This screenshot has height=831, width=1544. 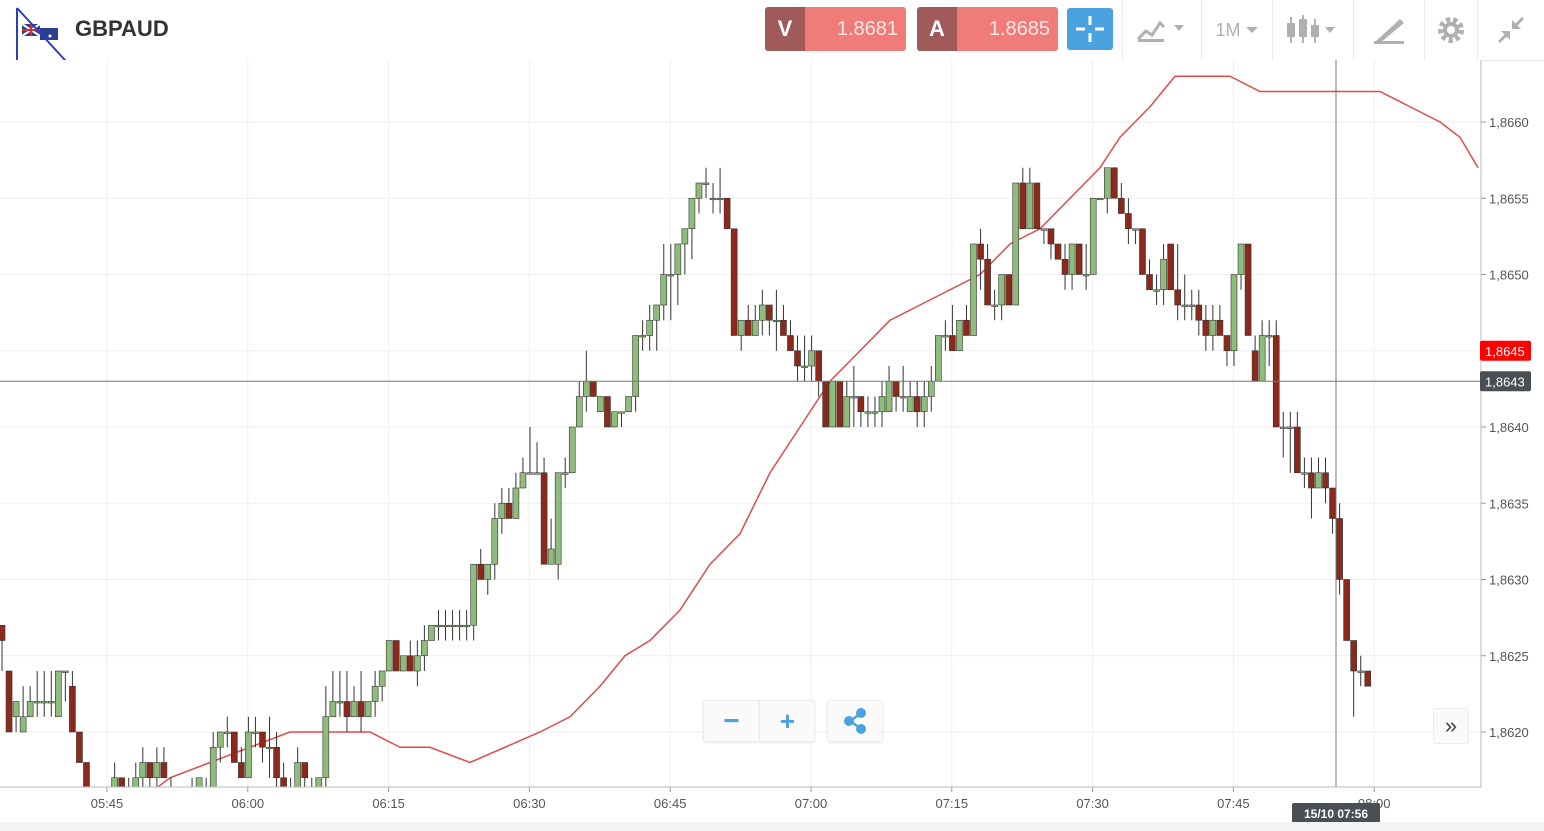 I want to click on drawing-tools-button, so click(x=1389, y=30).